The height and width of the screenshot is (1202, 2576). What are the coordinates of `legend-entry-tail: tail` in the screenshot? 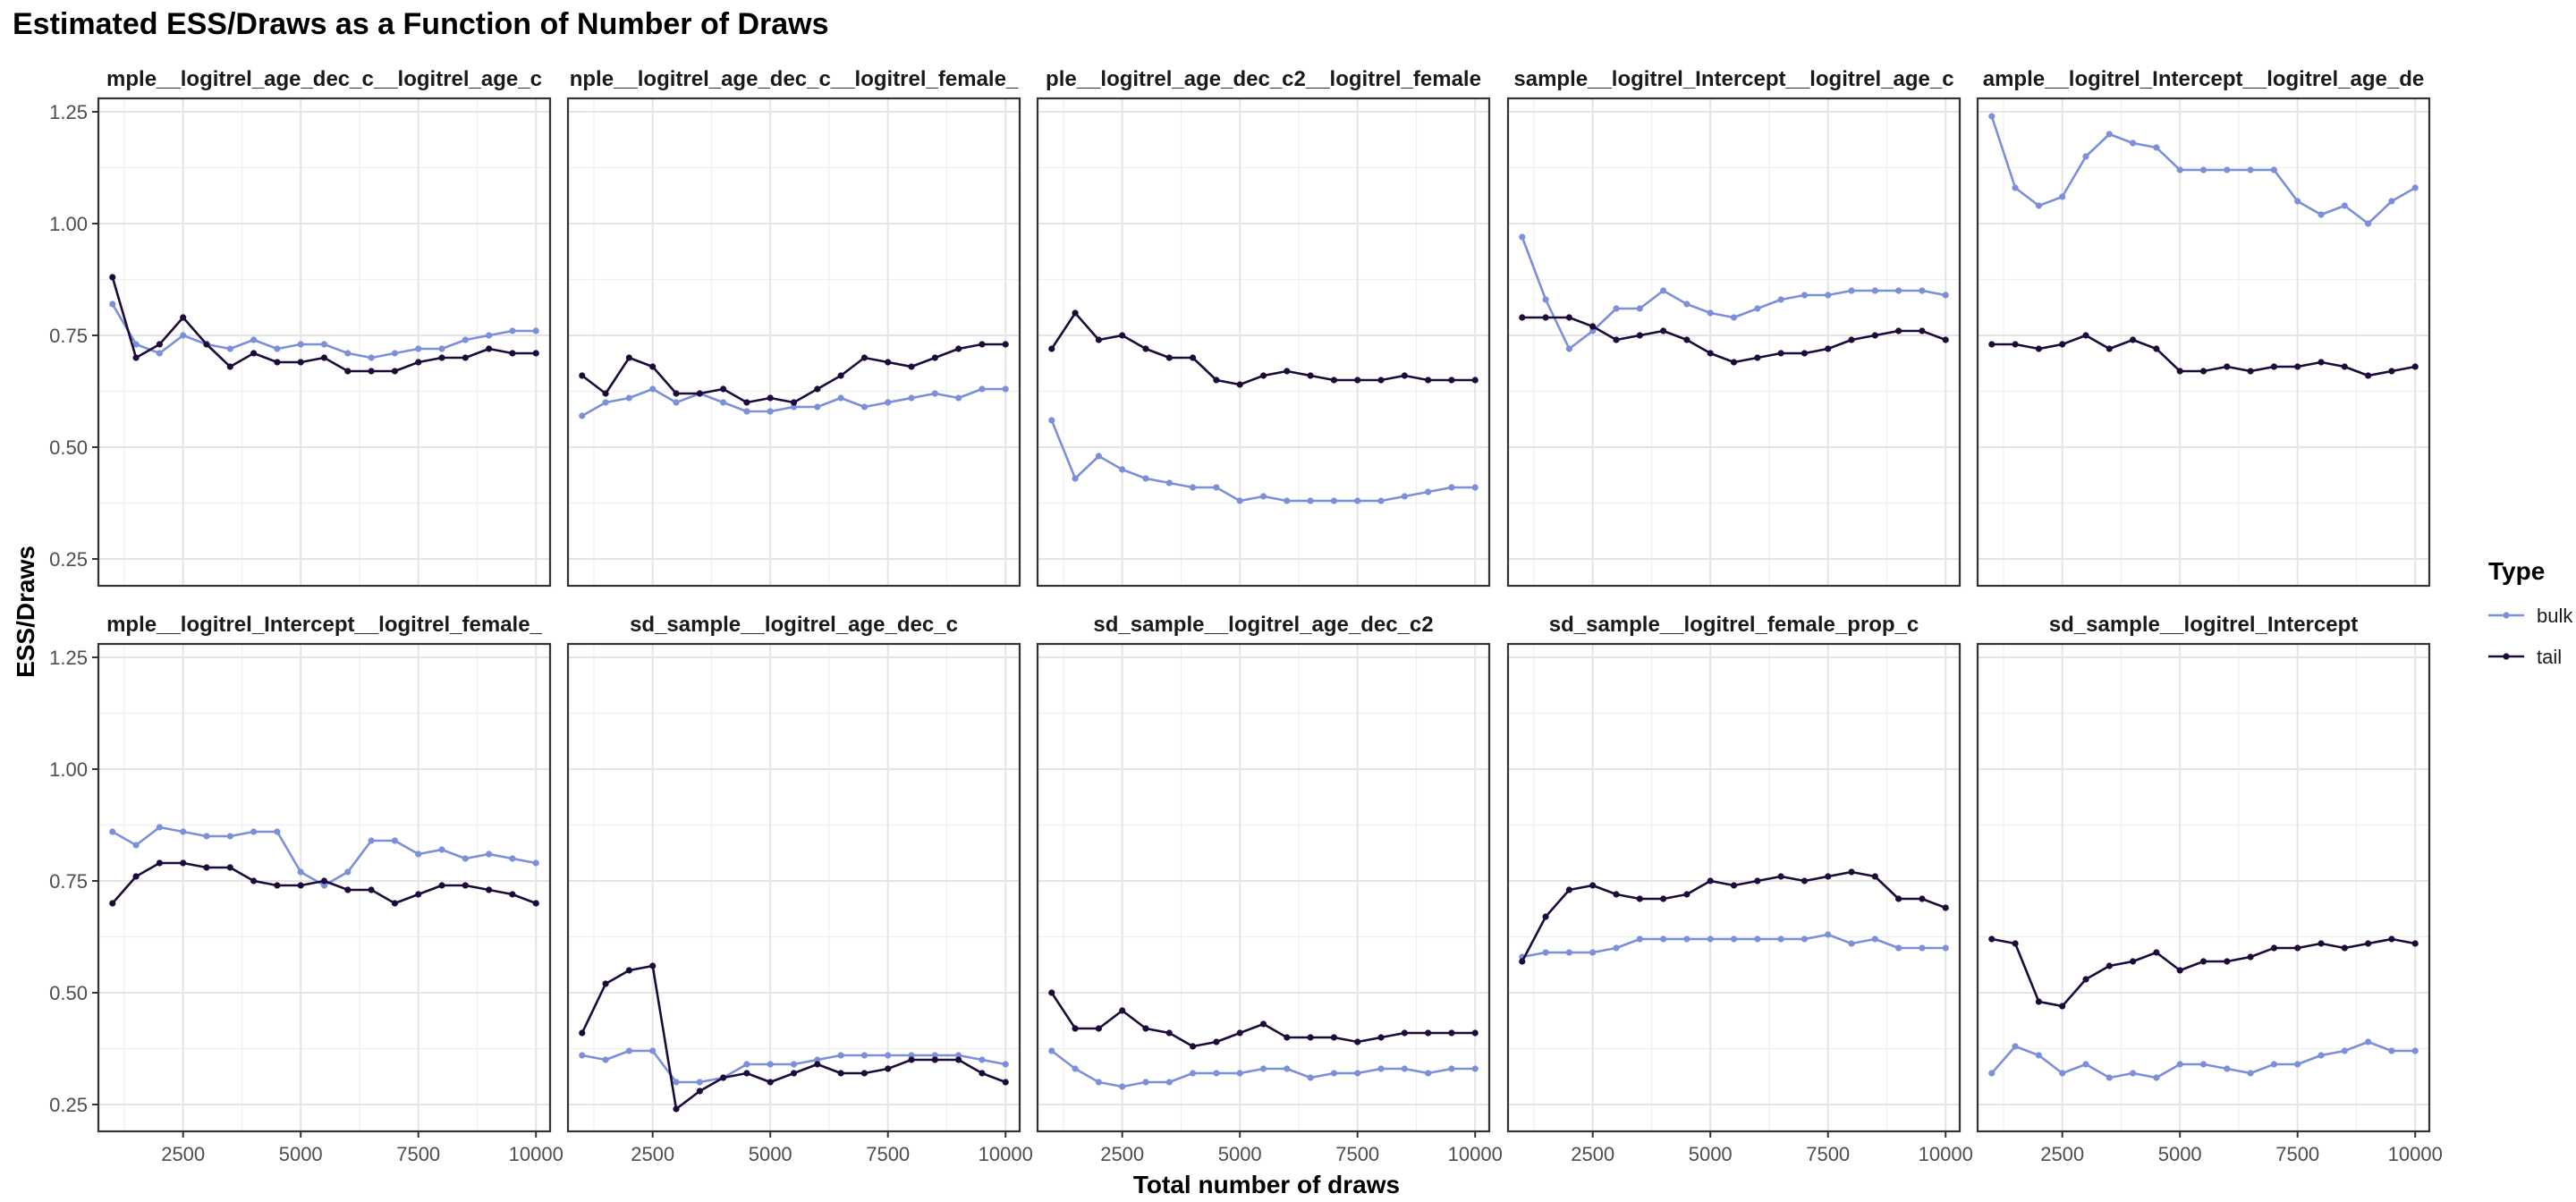 It's located at (2525, 657).